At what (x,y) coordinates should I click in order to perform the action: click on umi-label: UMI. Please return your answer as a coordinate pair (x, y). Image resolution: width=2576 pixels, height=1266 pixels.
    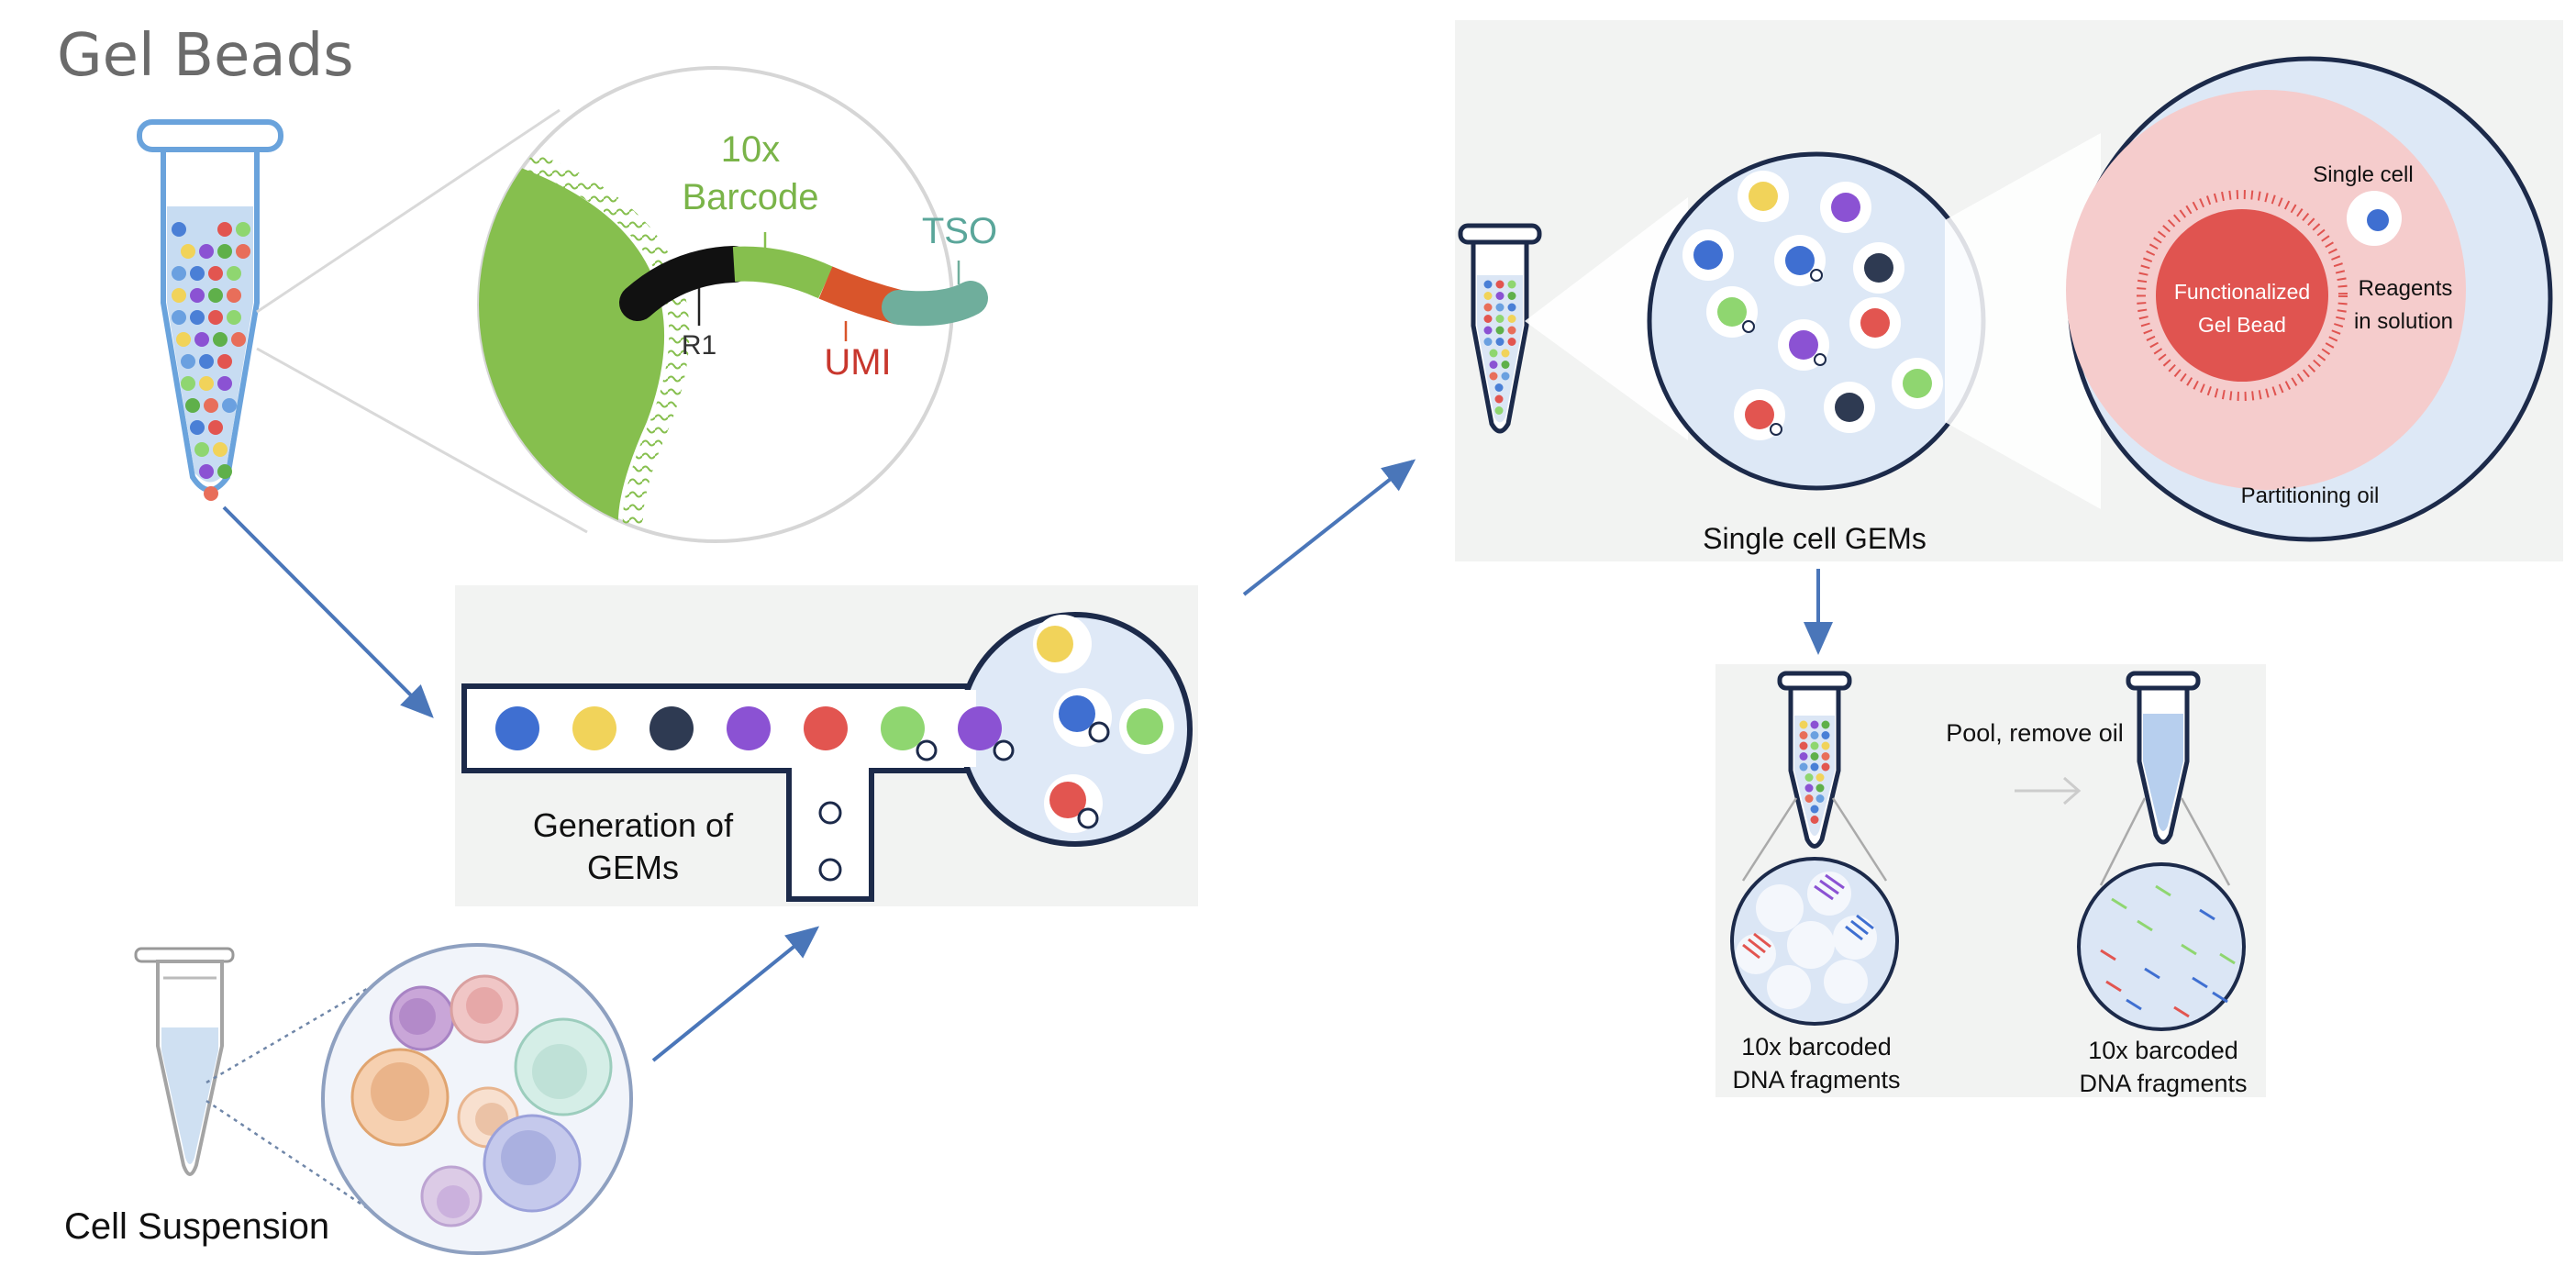
    Looking at the image, I should click on (857, 362).